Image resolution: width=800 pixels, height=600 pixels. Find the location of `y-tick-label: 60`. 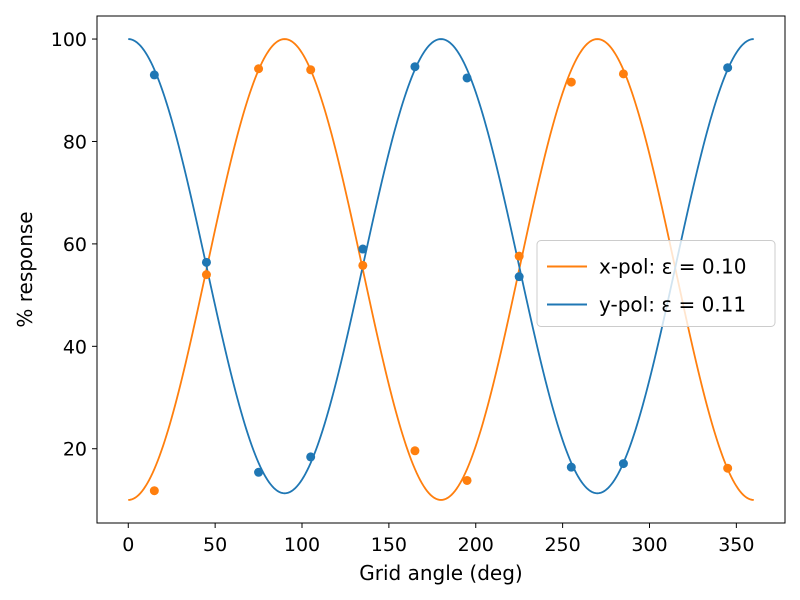

y-tick-label: 60 is located at coordinates (75, 245).